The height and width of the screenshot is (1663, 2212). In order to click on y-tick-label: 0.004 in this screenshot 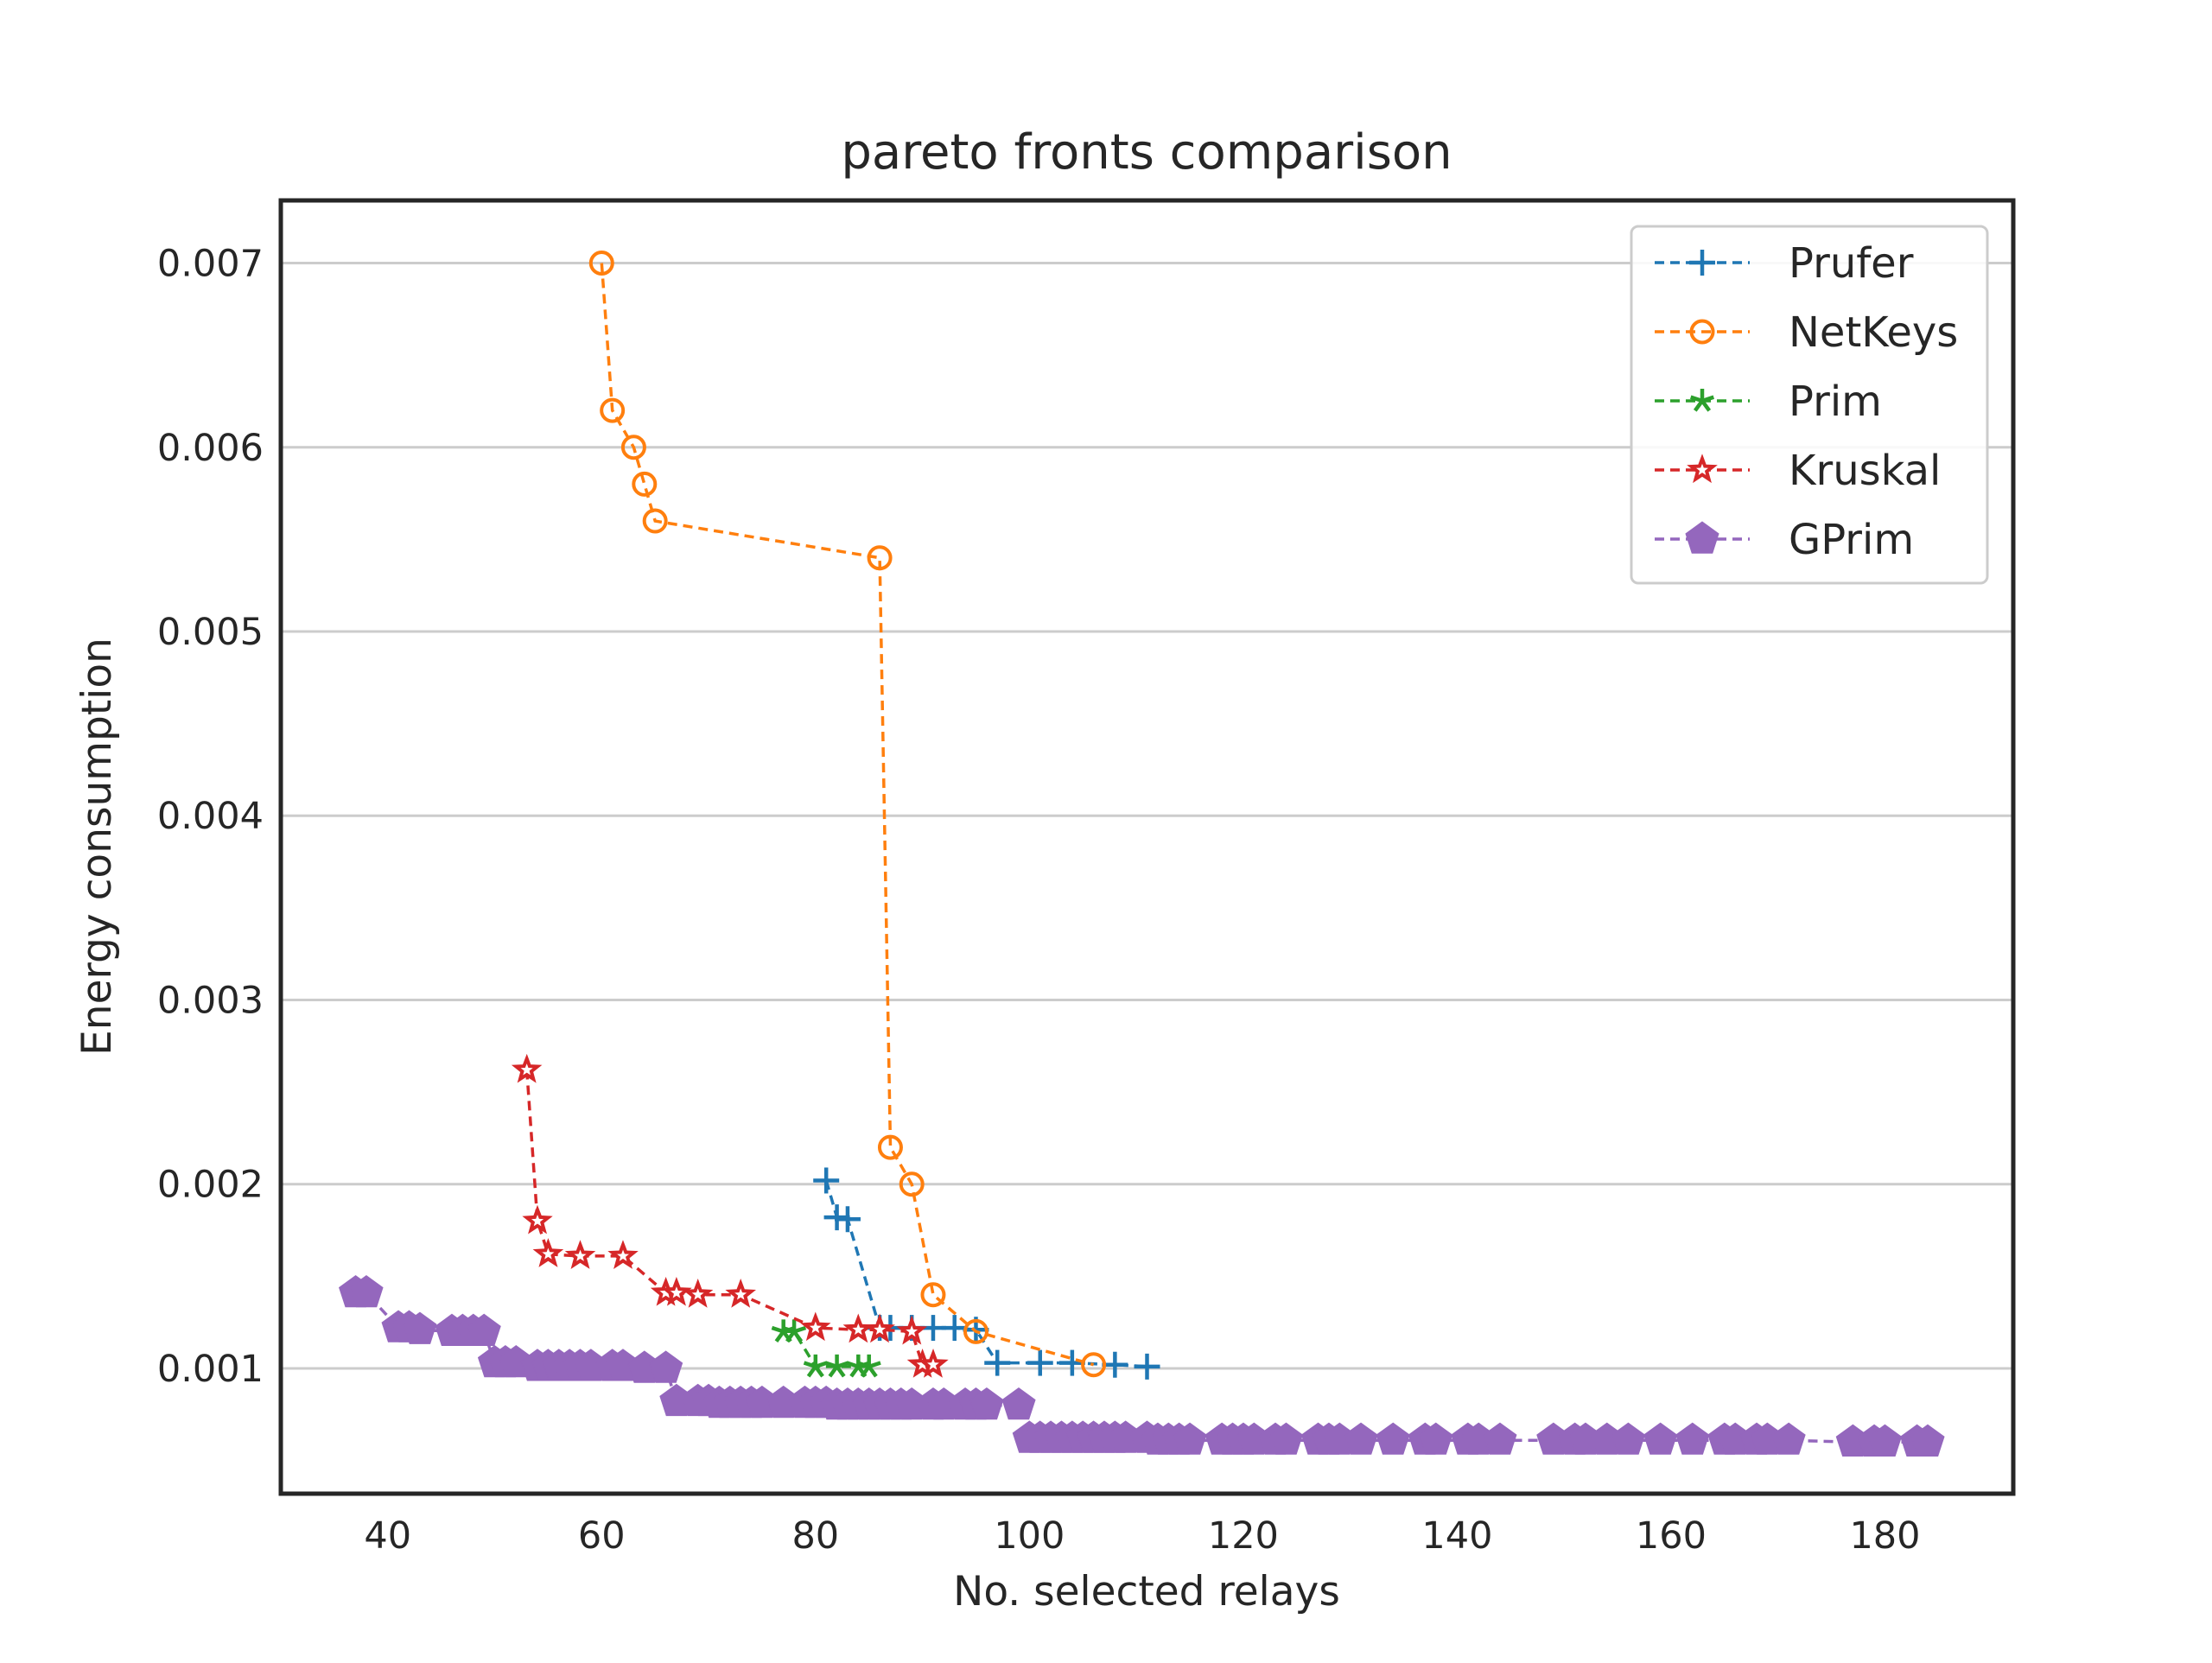, I will do `click(210, 817)`.